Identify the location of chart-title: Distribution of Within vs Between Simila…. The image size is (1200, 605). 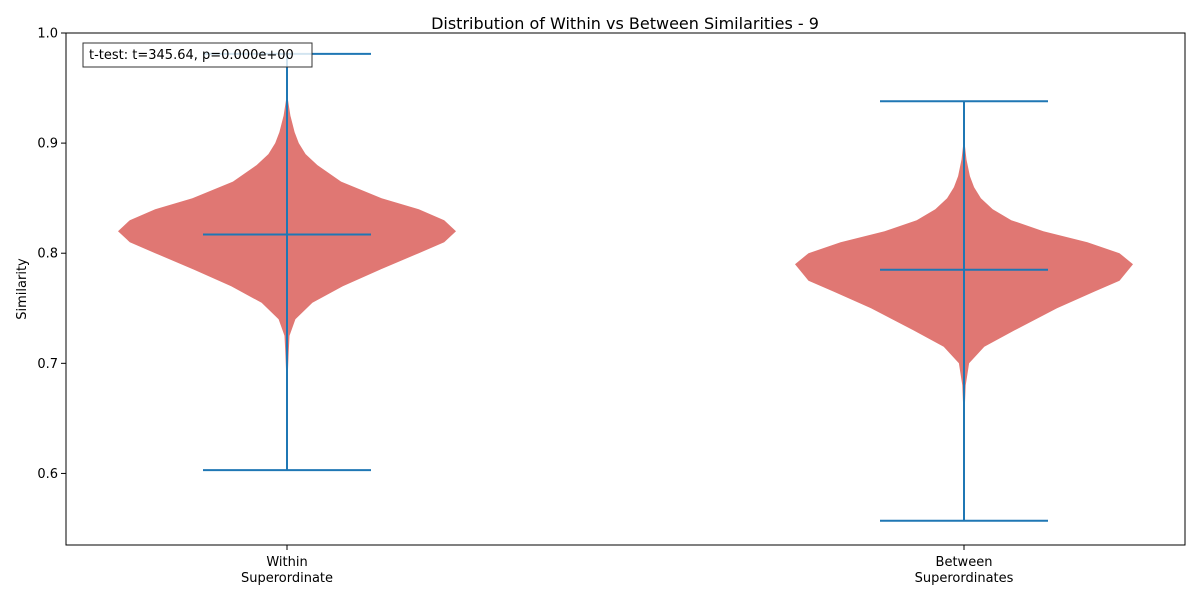
(625, 23).